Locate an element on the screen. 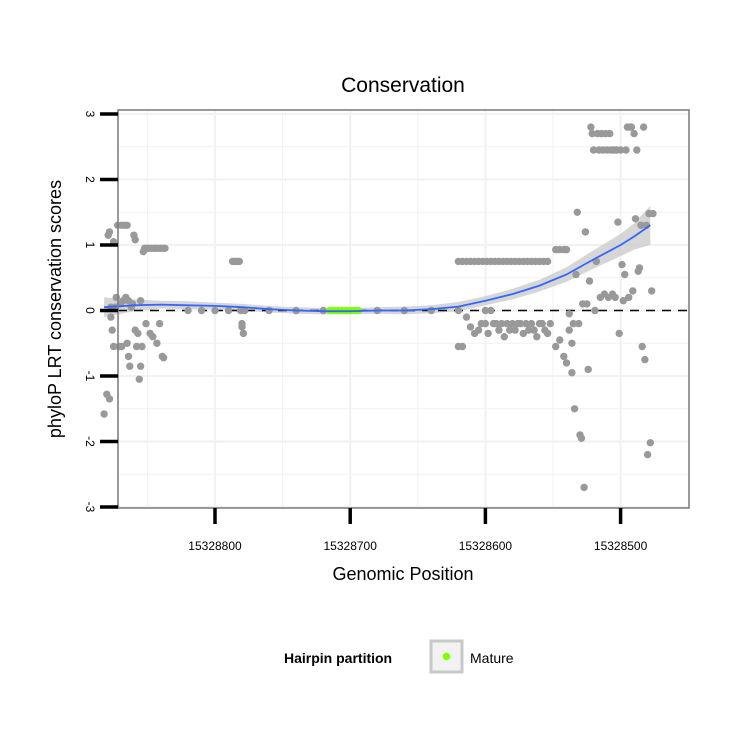 Image resolution: width=750 pixels, height=750 pixels. x-tick-label: 15328500 is located at coordinates (621, 546).